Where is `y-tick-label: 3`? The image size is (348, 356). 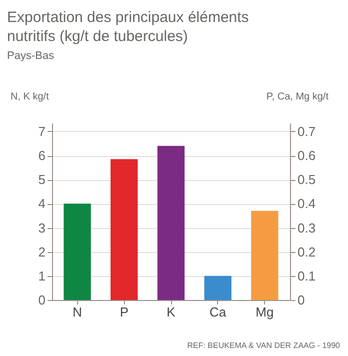 y-tick-label: 3 is located at coordinates (42, 228).